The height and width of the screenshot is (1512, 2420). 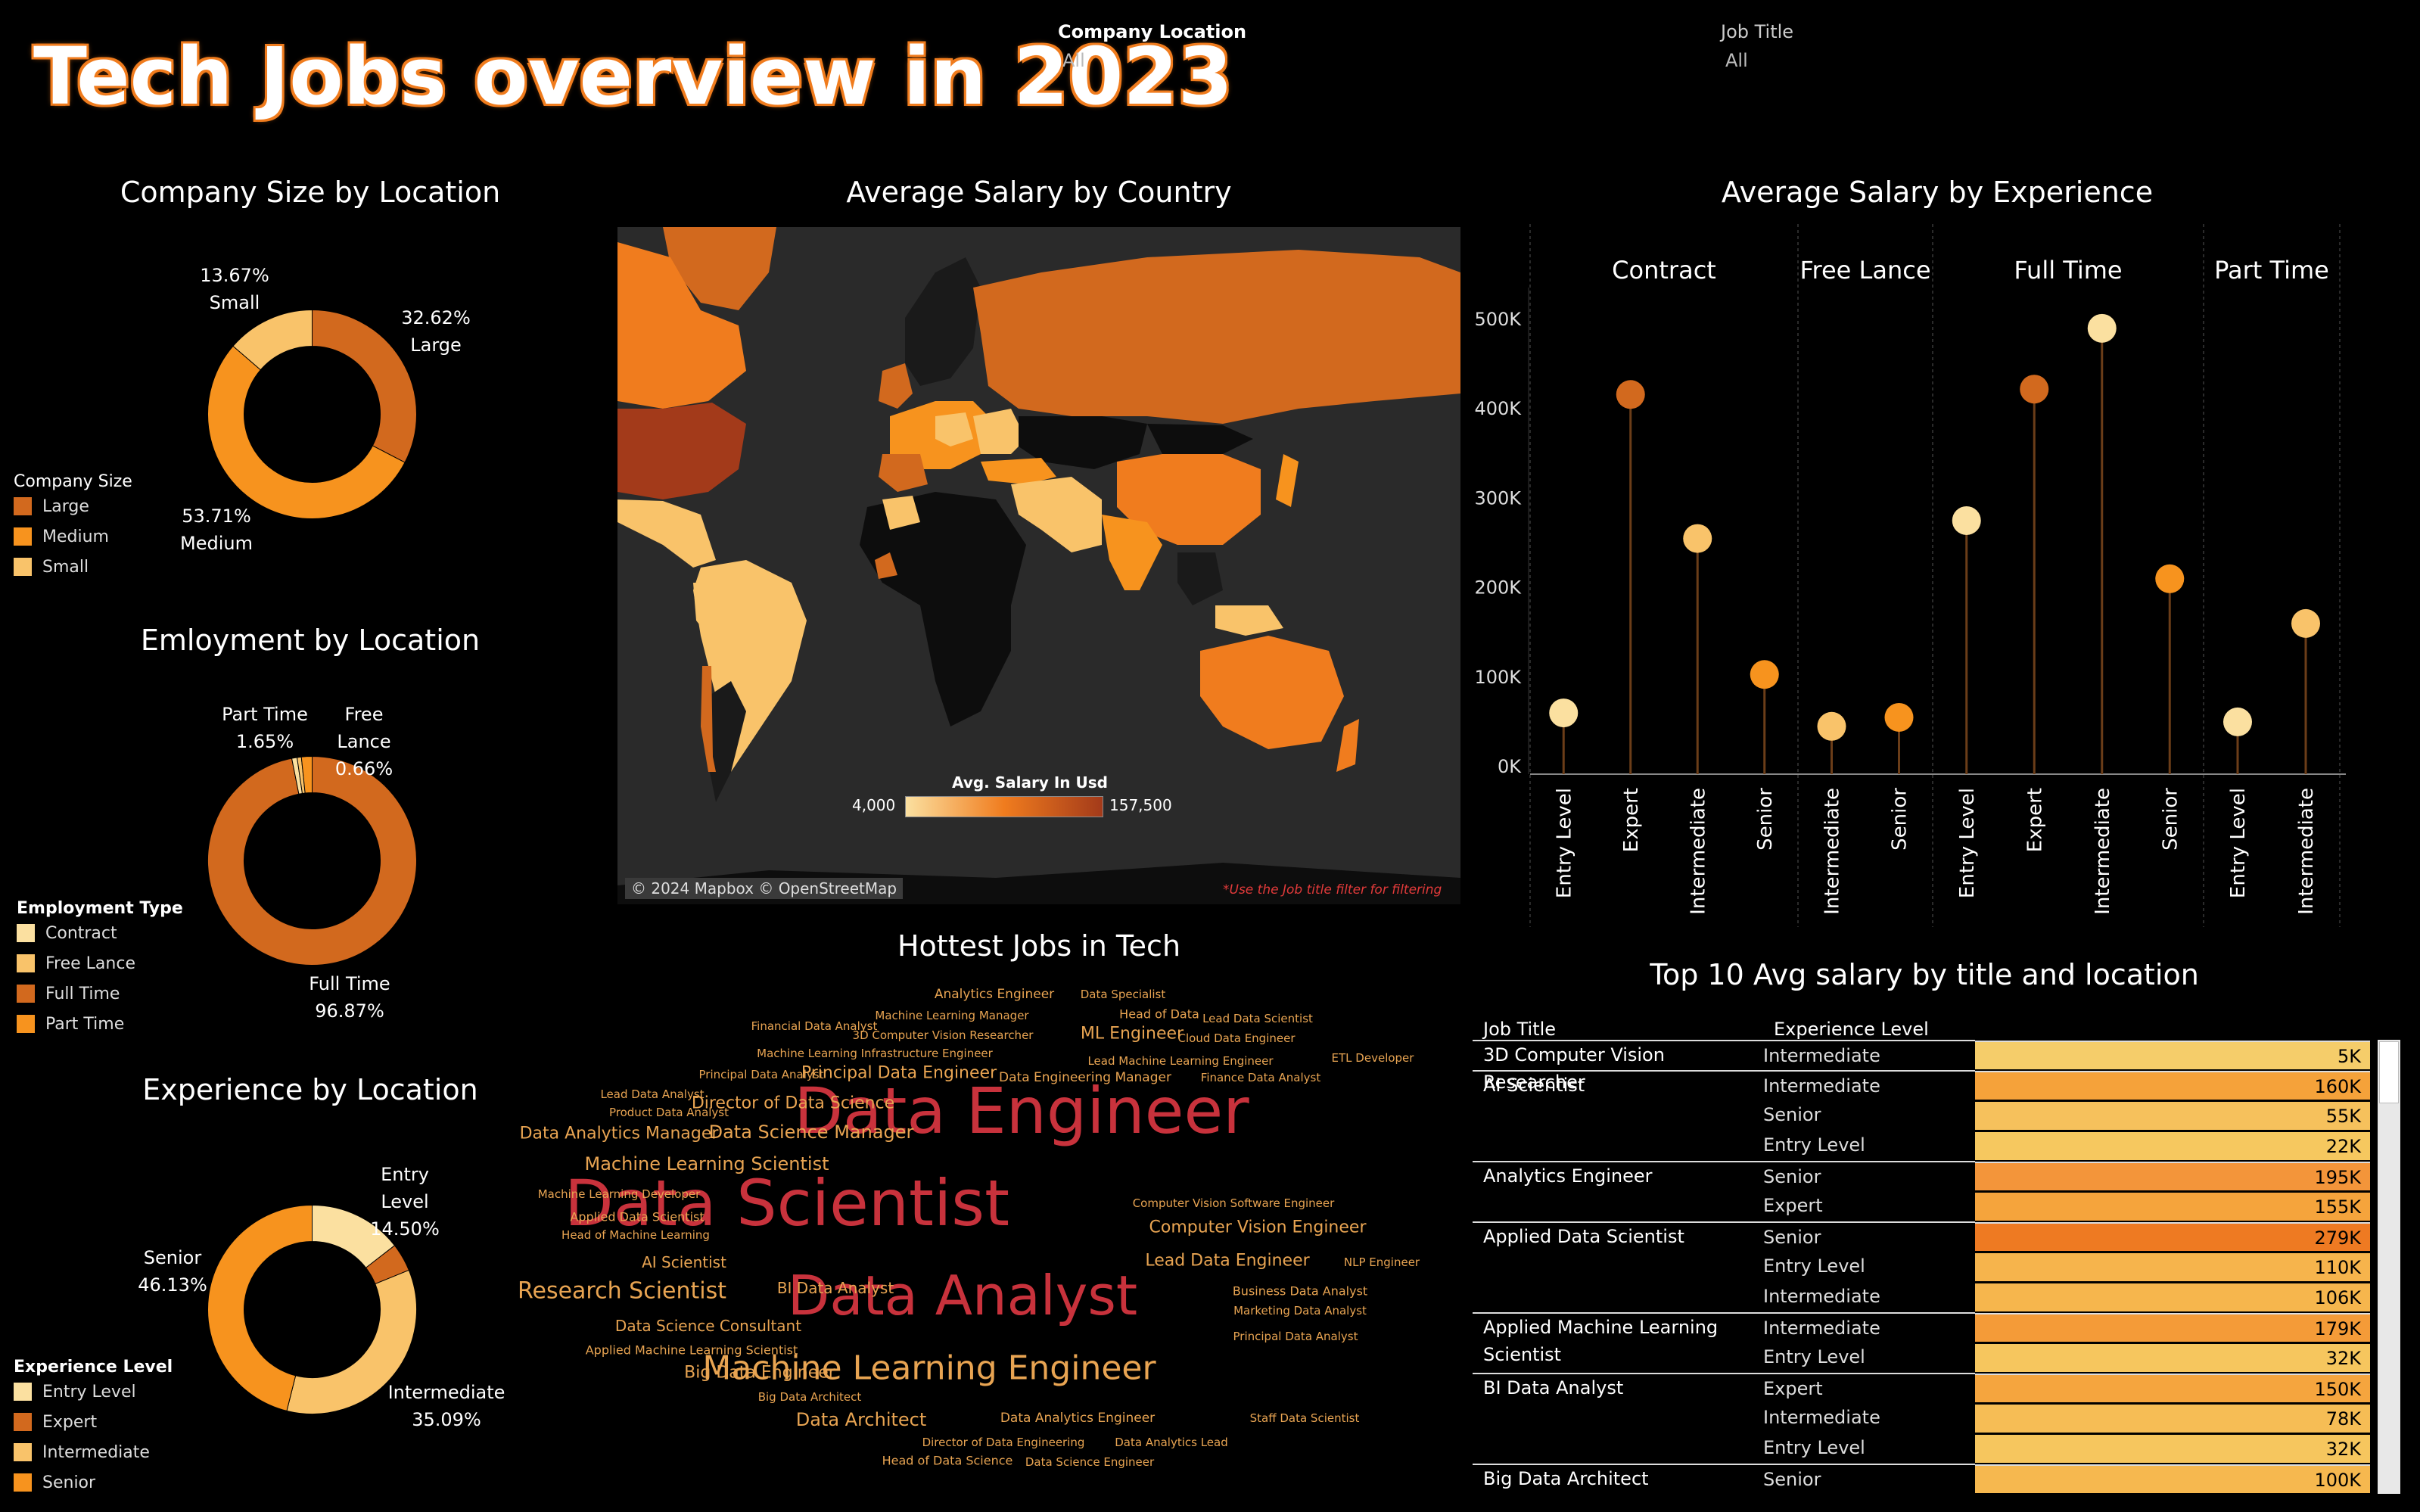 I want to click on legend-item-entry: Entry Level, so click(x=93, y=1392).